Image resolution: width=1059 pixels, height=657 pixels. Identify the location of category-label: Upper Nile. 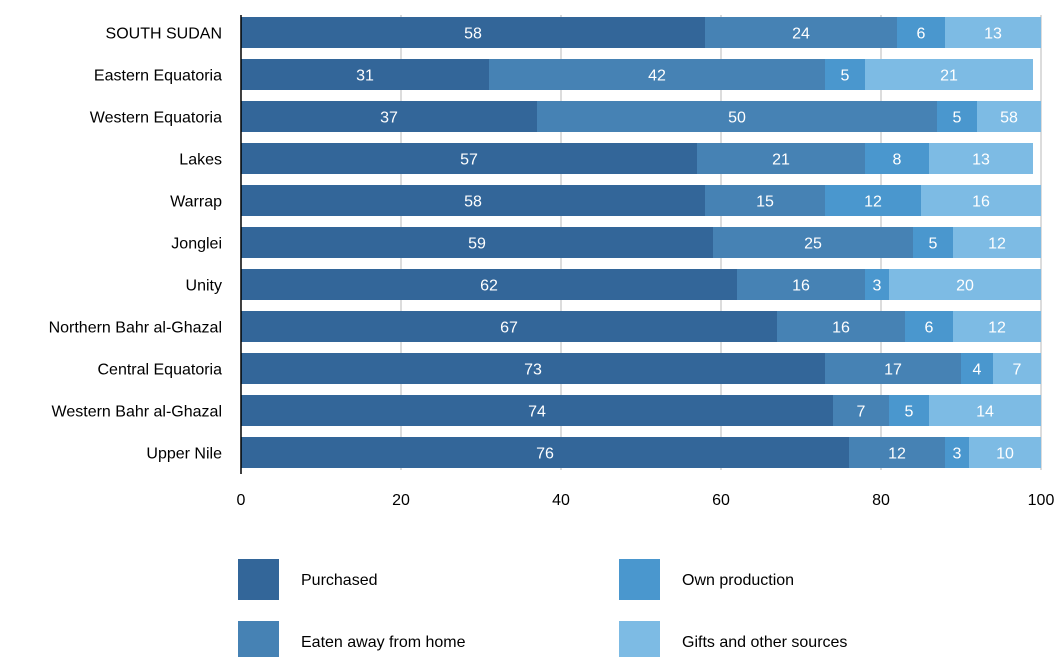
(184, 454).